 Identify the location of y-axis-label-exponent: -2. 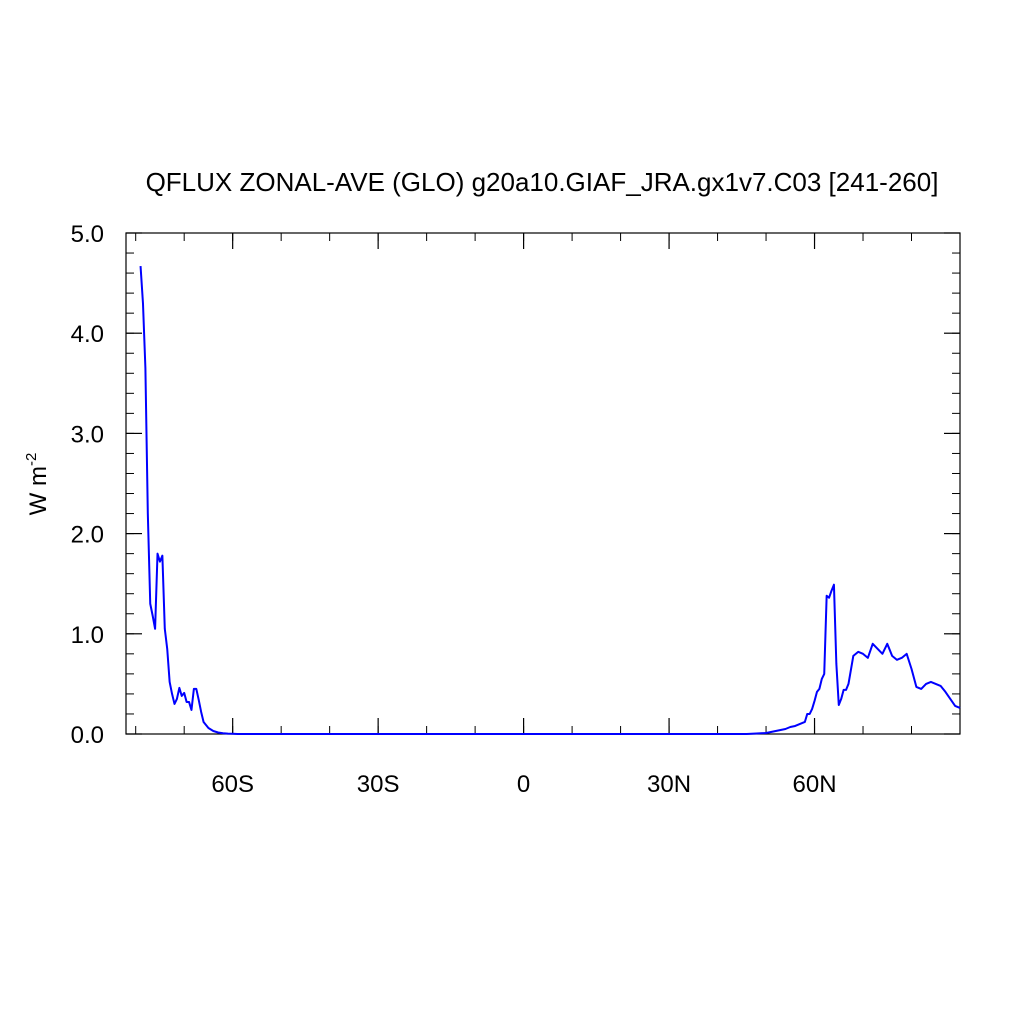
(31, 459).